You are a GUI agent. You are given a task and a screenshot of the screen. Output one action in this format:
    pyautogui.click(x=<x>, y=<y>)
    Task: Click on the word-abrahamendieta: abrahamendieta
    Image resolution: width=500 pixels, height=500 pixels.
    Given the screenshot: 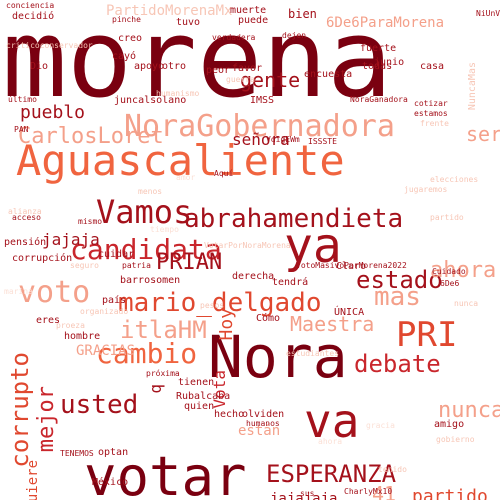 What is the action you would take?
    pyautogui.click(x=294, y=219)
    